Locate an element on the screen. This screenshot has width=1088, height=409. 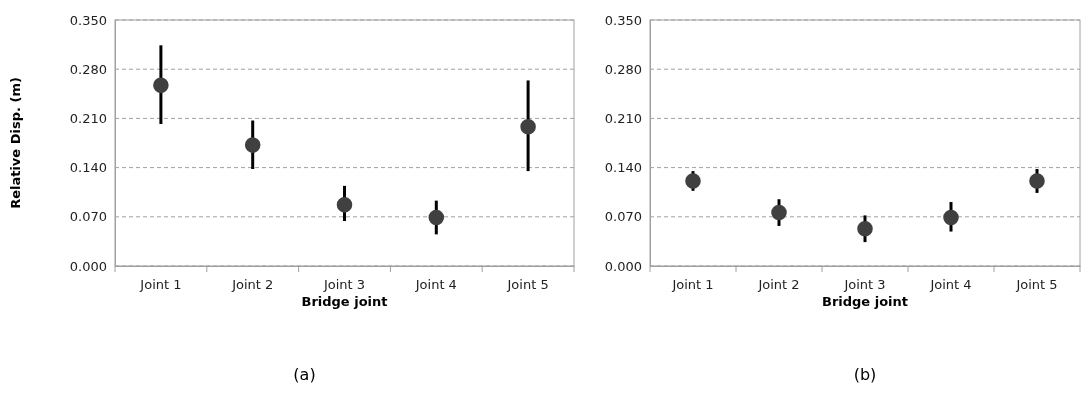
text: (a) is located at coordinates (304, 374).